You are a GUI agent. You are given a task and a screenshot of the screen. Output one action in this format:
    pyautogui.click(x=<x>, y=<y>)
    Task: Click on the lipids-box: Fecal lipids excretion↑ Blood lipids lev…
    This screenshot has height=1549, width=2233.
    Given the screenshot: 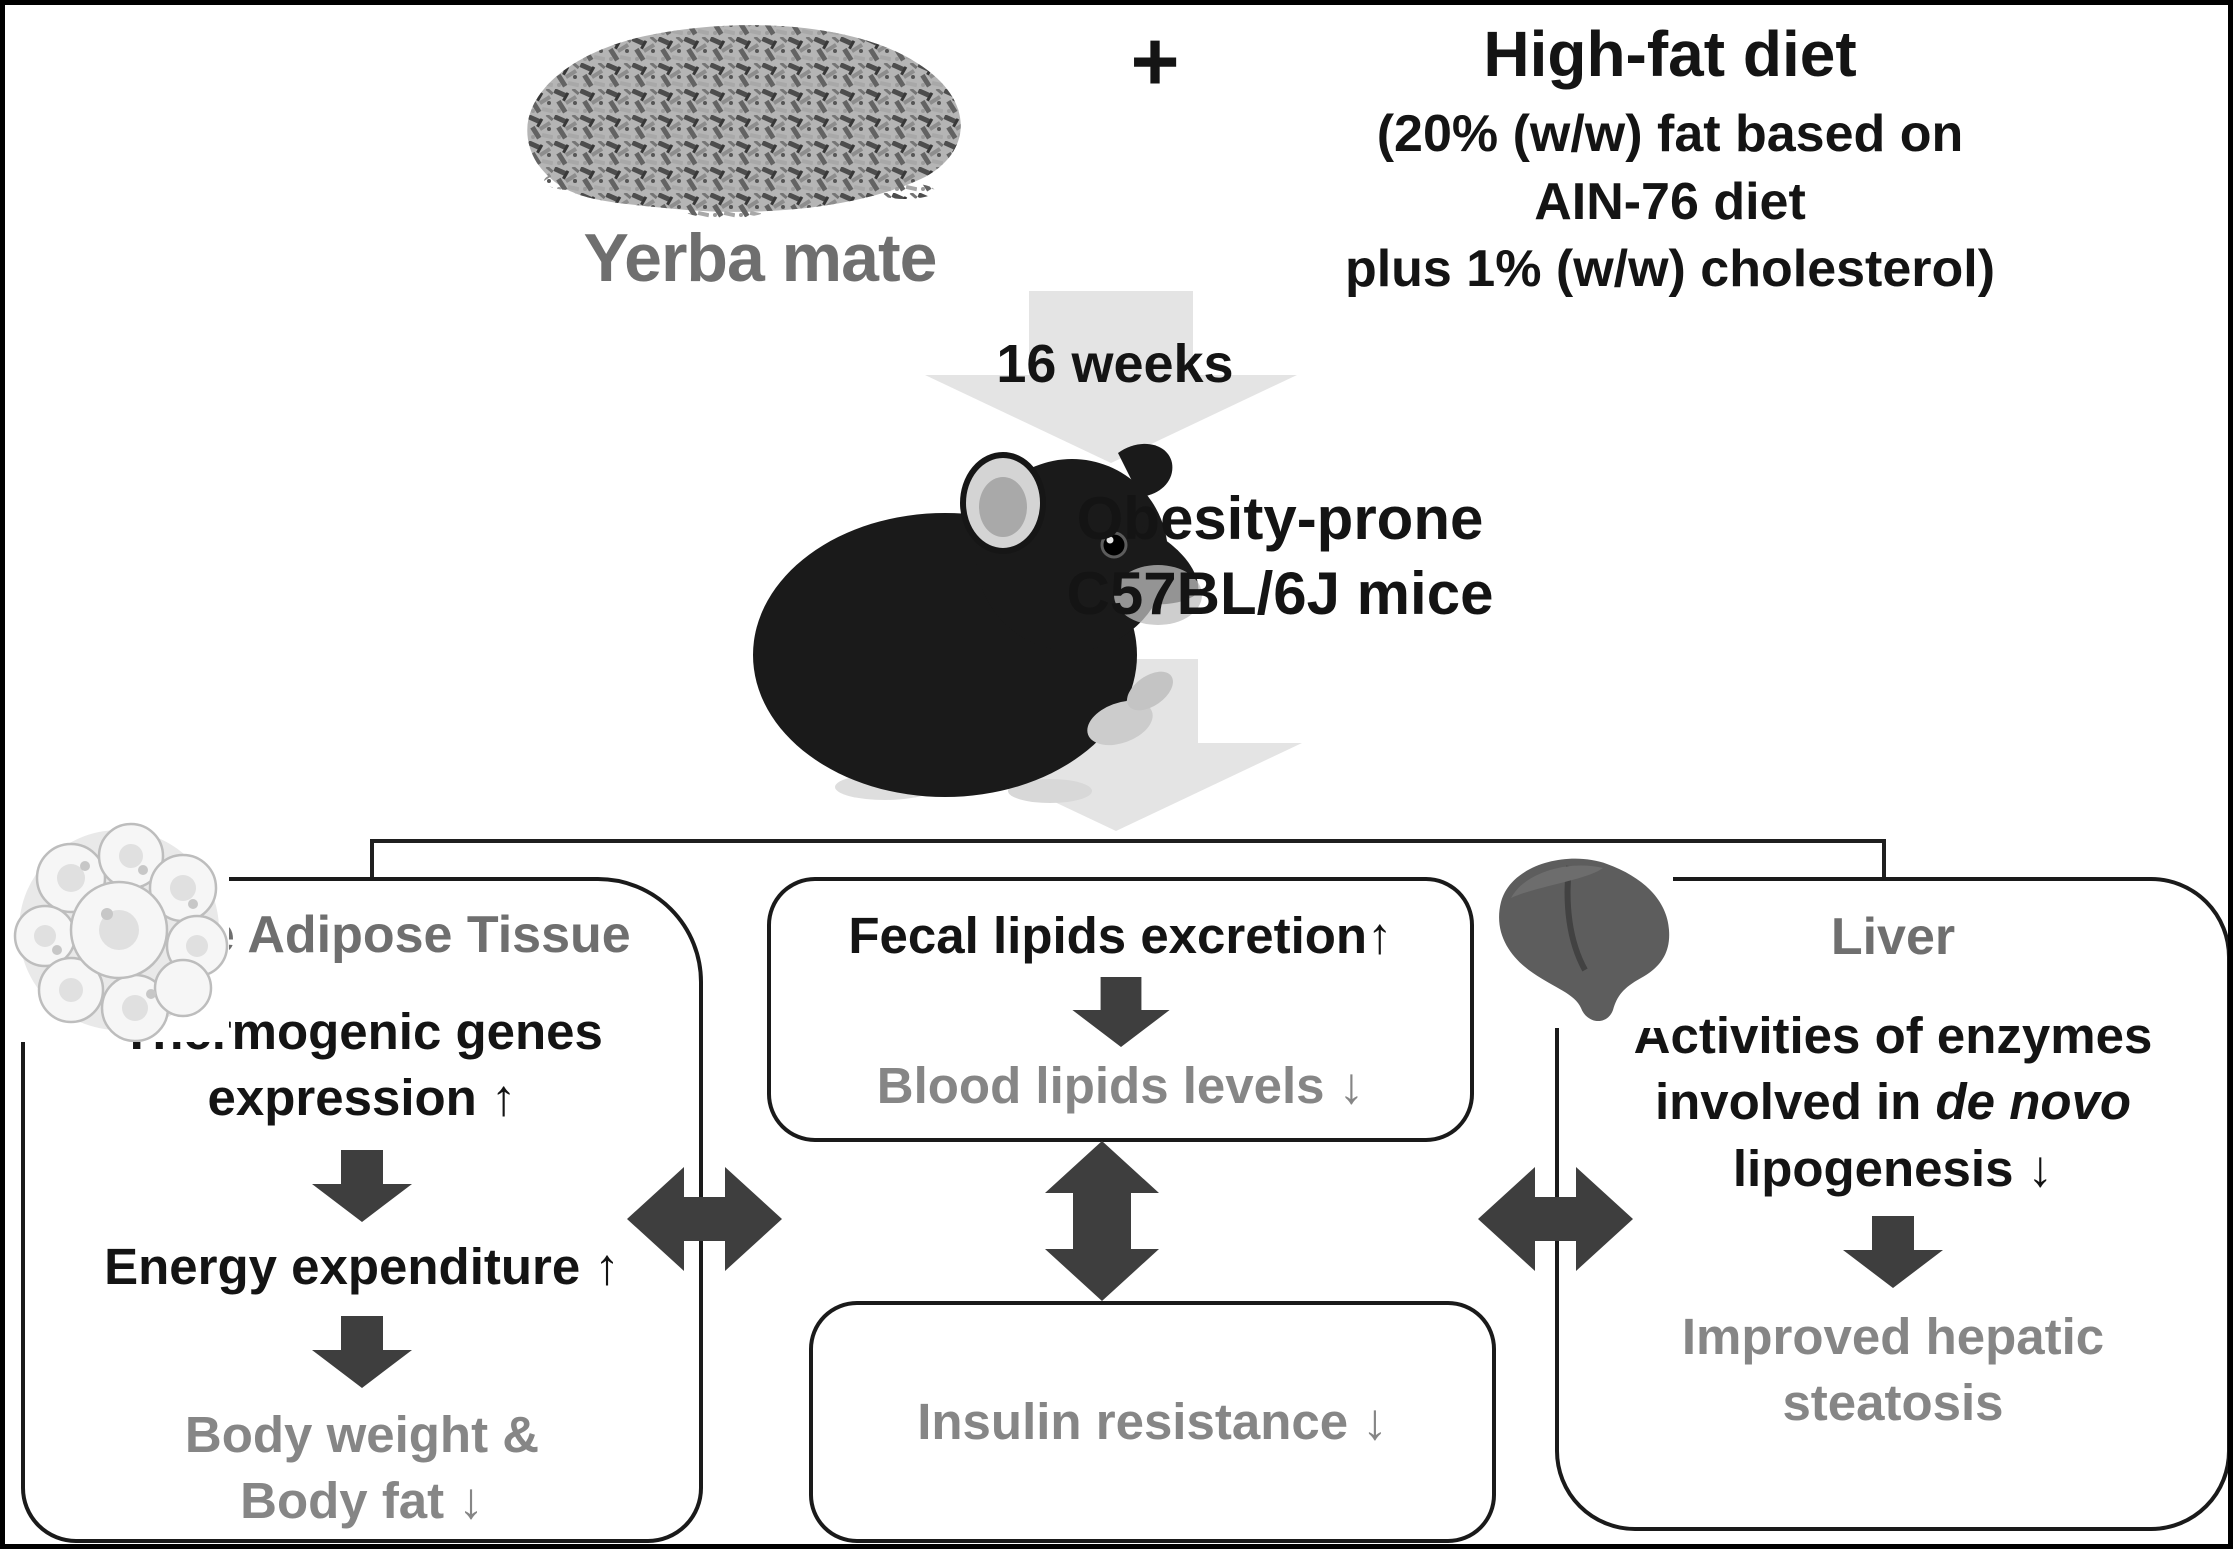 What is the action you would take?
    pyautogui.click(x=1120, y=1009)
    